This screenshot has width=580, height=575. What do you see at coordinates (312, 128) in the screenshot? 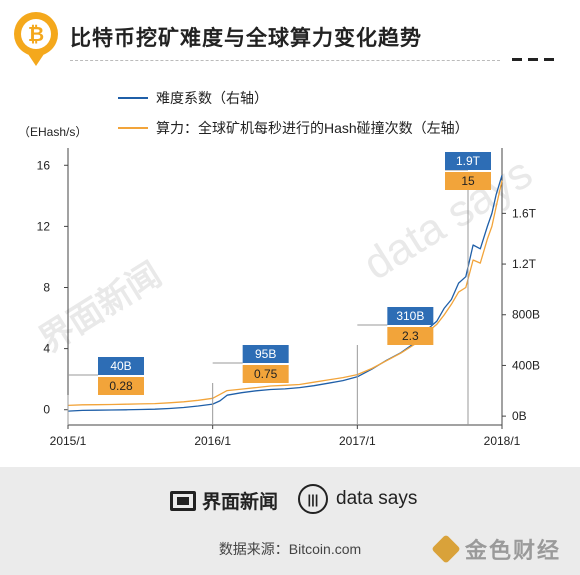
I see `legend-label-hashrate: 算力：全球矿机每秒进行的Hash碰撞次数（左轴）` at bounding box center [312, 128].